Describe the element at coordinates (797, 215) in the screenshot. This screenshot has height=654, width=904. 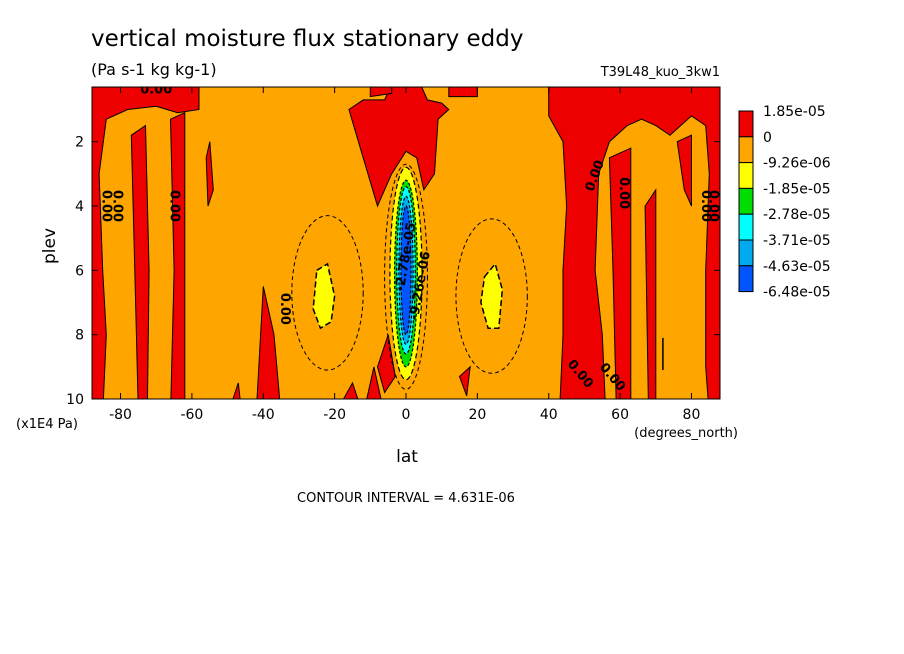
I see `legend-label-4: -2.78e-05` at that location.